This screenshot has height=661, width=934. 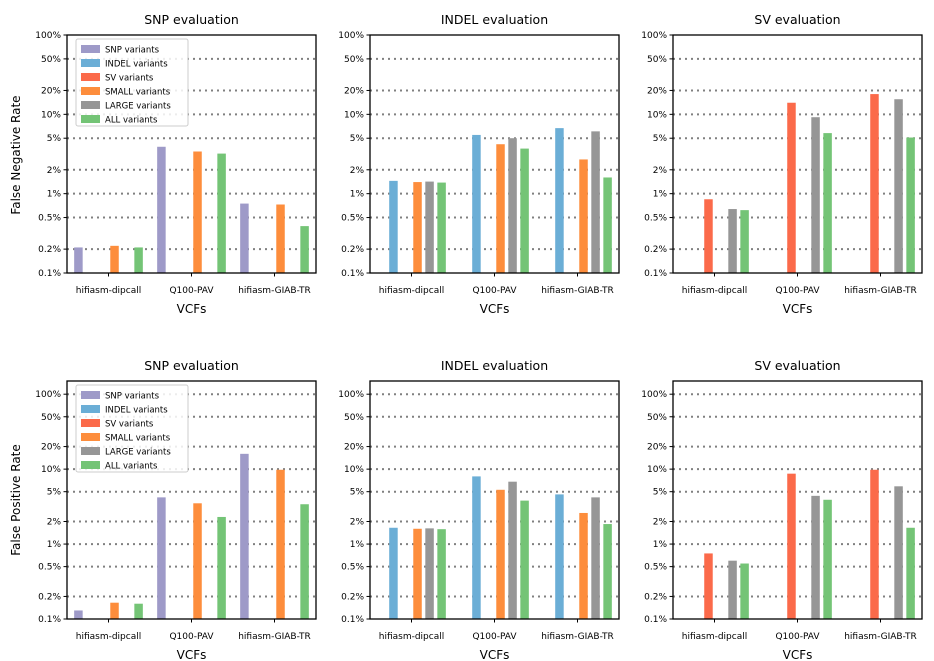 What do you see at coordinates (132, 397) in the screenshot?
I see `legend-label: SNP variants` at bounding box center [132, 397].